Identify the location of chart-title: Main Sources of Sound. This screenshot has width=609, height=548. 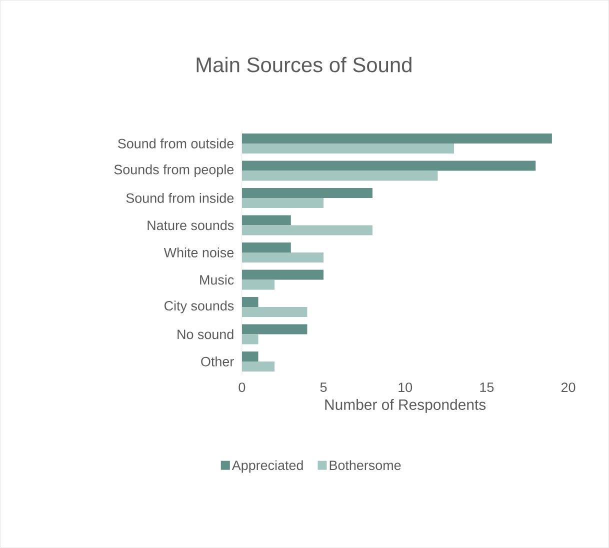
(304, 64).